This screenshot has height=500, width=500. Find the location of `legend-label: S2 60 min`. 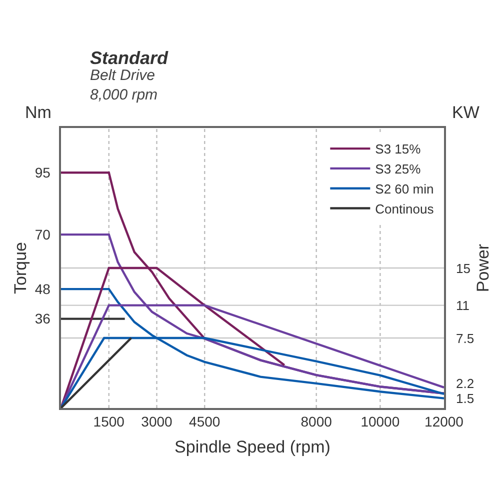

legend-label: S2 60 min is located at coordinates (404, 188).